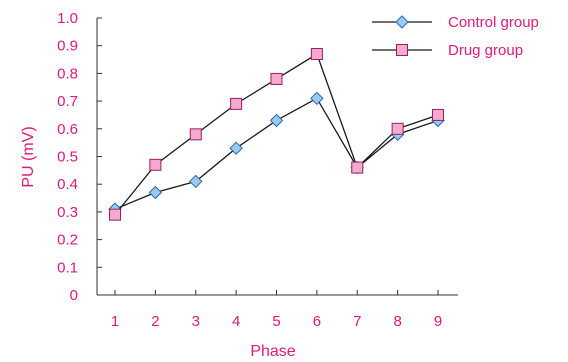  Describe the element at coordinates (67, 129) in the screenshot. I see `y-tick-label: 0.6` at that location.